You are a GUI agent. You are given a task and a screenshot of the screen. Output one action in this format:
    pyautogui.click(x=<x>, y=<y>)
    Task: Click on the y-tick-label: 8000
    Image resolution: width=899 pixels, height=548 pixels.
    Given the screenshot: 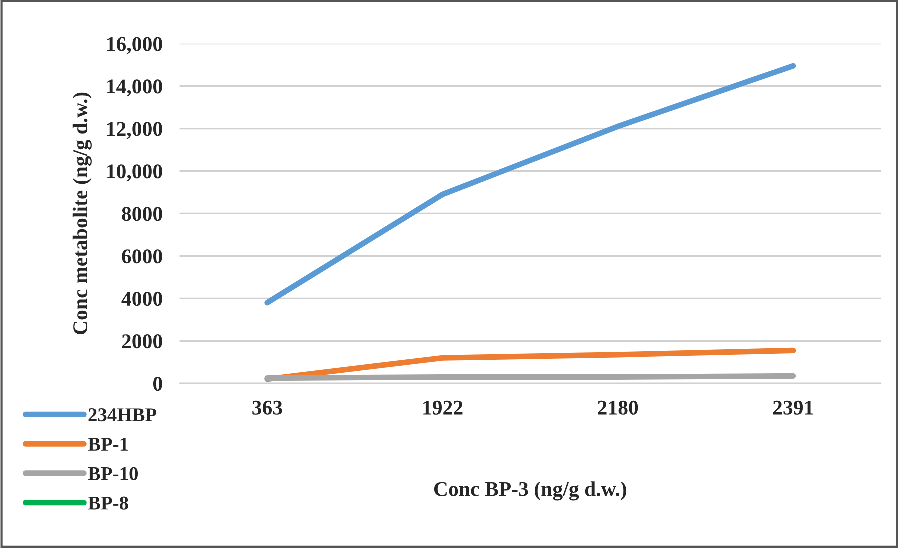 What is the action you would take?
    pyautogui.click(x=142, y=214)
    